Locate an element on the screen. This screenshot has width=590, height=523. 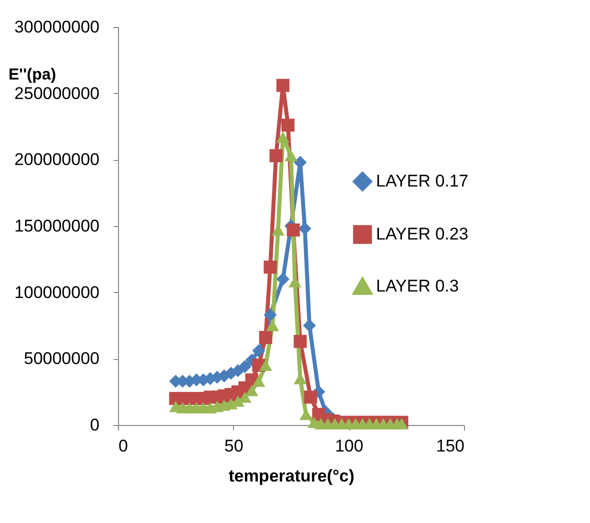
x-tick-label: 50 is located at coordinates (234, 446).